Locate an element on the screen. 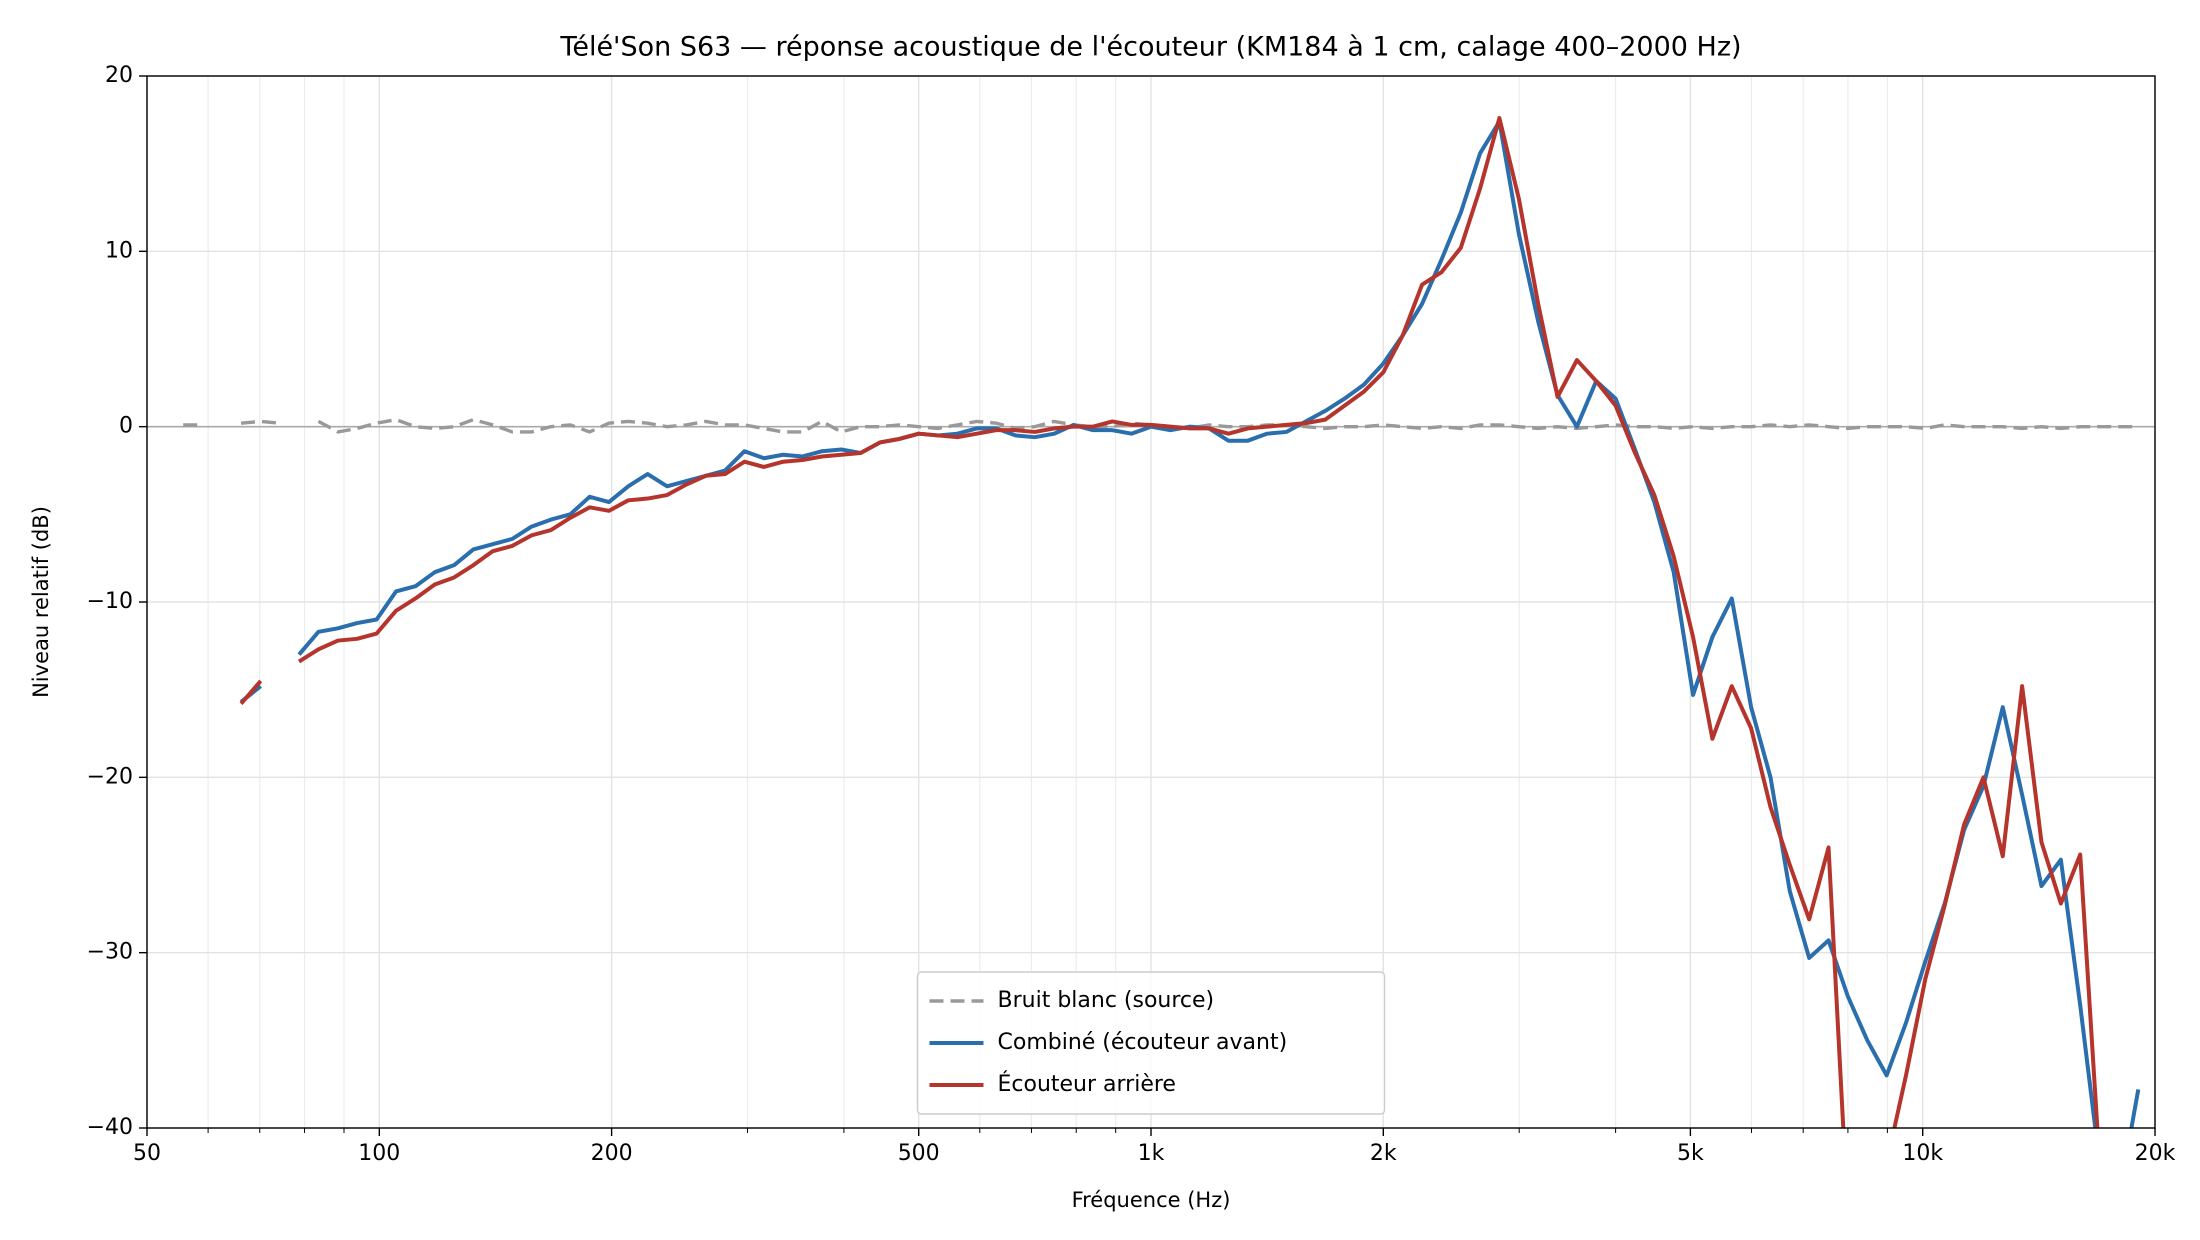 The height and width of the screenshot is (1240, 2200). y-tick-label: 10 is located at coordinates (119, 250).